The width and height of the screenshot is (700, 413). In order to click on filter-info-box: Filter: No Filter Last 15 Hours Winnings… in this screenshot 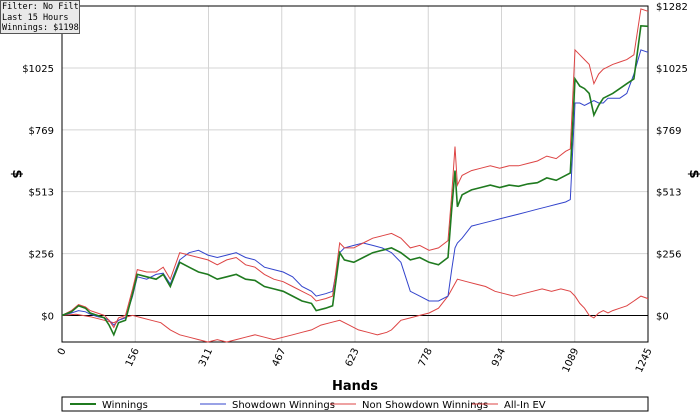, I will do `click(40, 17)`.